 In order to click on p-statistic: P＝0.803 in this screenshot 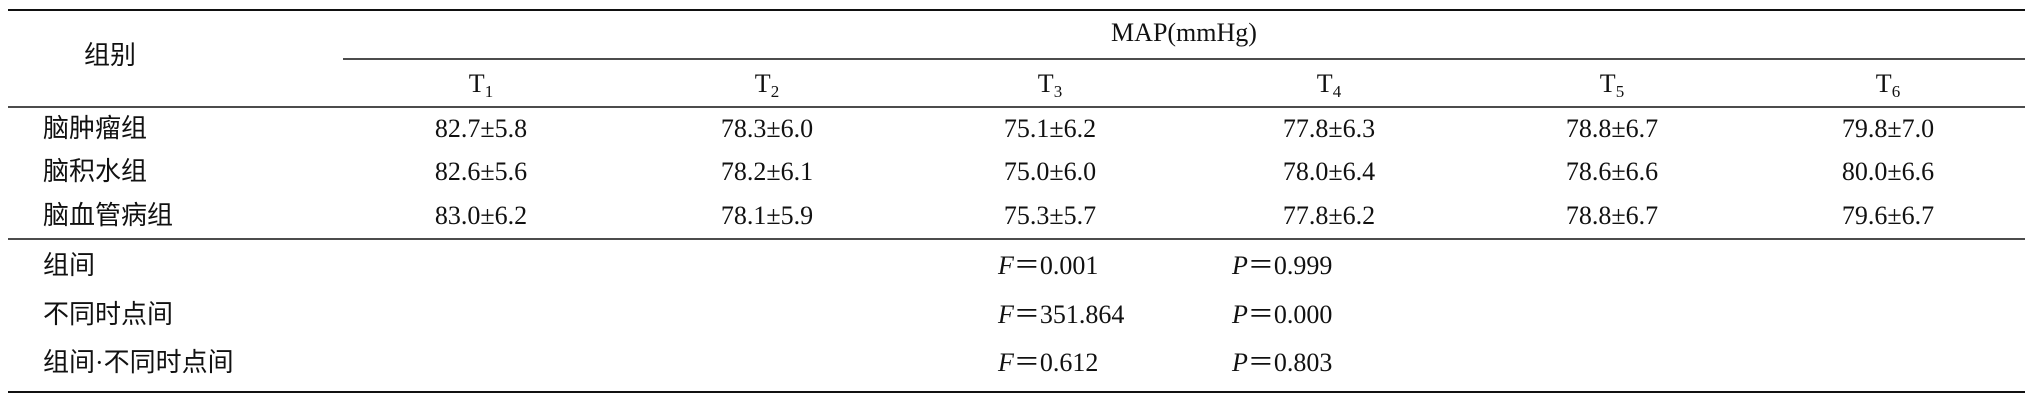, I will do `click(1281, 362)`.